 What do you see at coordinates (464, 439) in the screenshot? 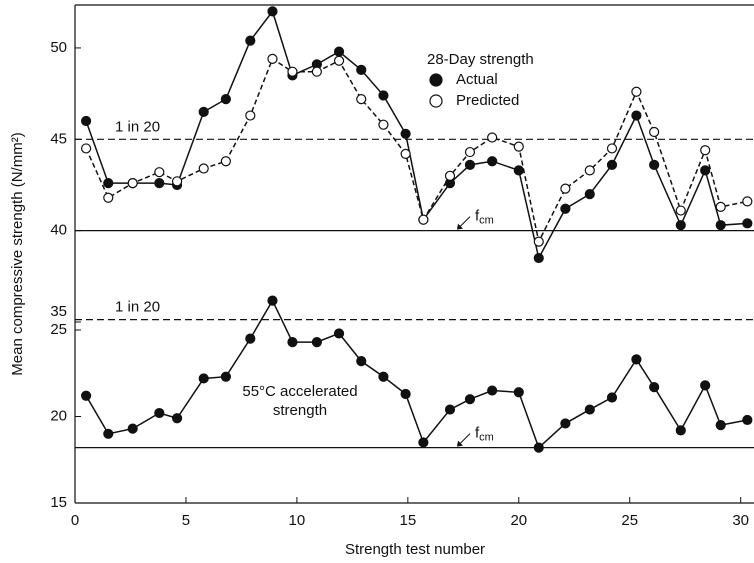
I see `arrow` at bounding box center [464, 439].